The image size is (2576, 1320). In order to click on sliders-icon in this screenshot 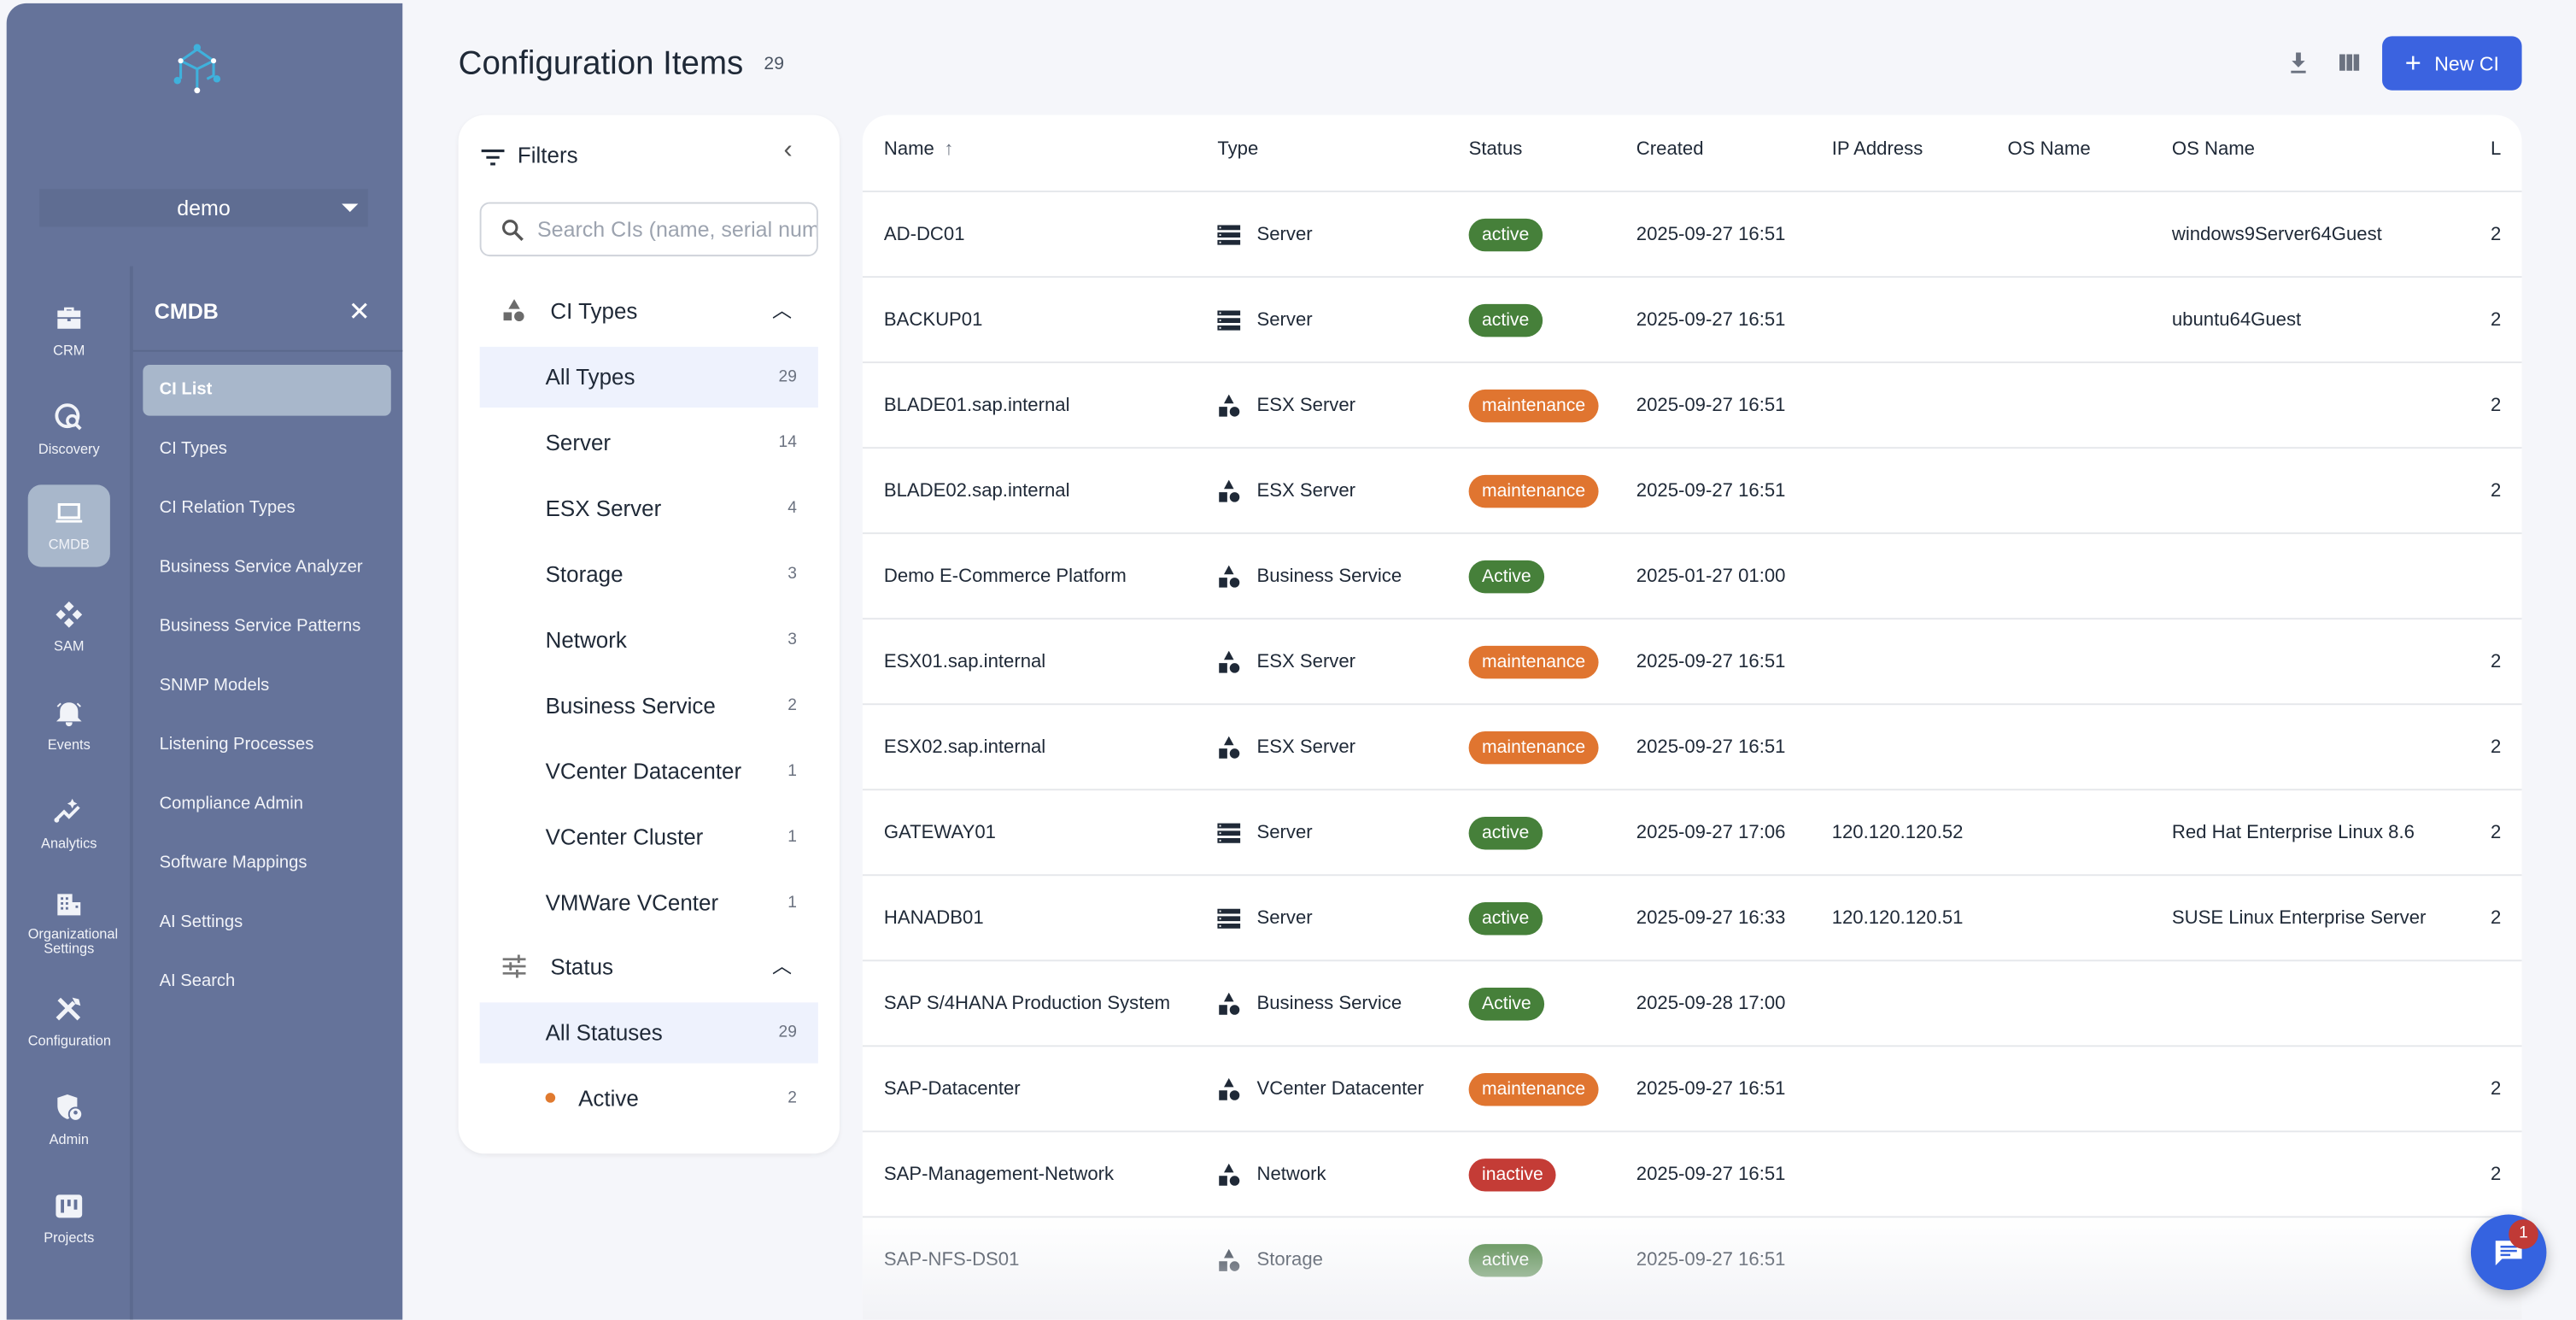, I will do `click(514, 966)`.